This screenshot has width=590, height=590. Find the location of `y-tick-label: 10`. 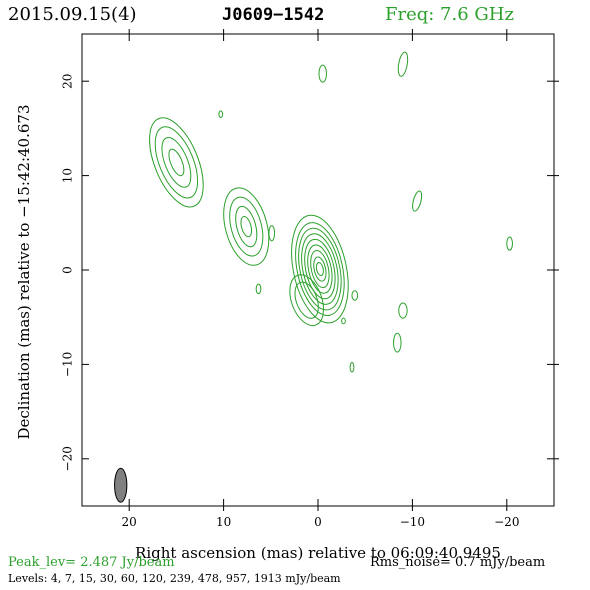

y-tick-label: 10 is located at coordinates (68, 175).